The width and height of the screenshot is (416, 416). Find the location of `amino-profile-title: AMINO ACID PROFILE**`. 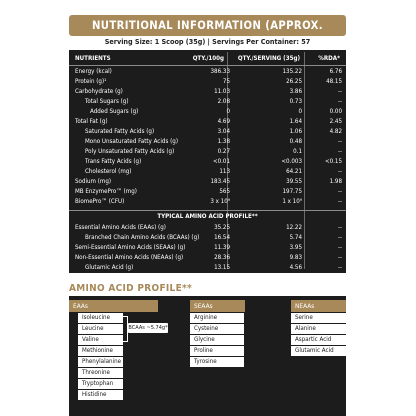

amino-profile-title: AMINO ACID PROFILE** is located at coordinates (131, 288).